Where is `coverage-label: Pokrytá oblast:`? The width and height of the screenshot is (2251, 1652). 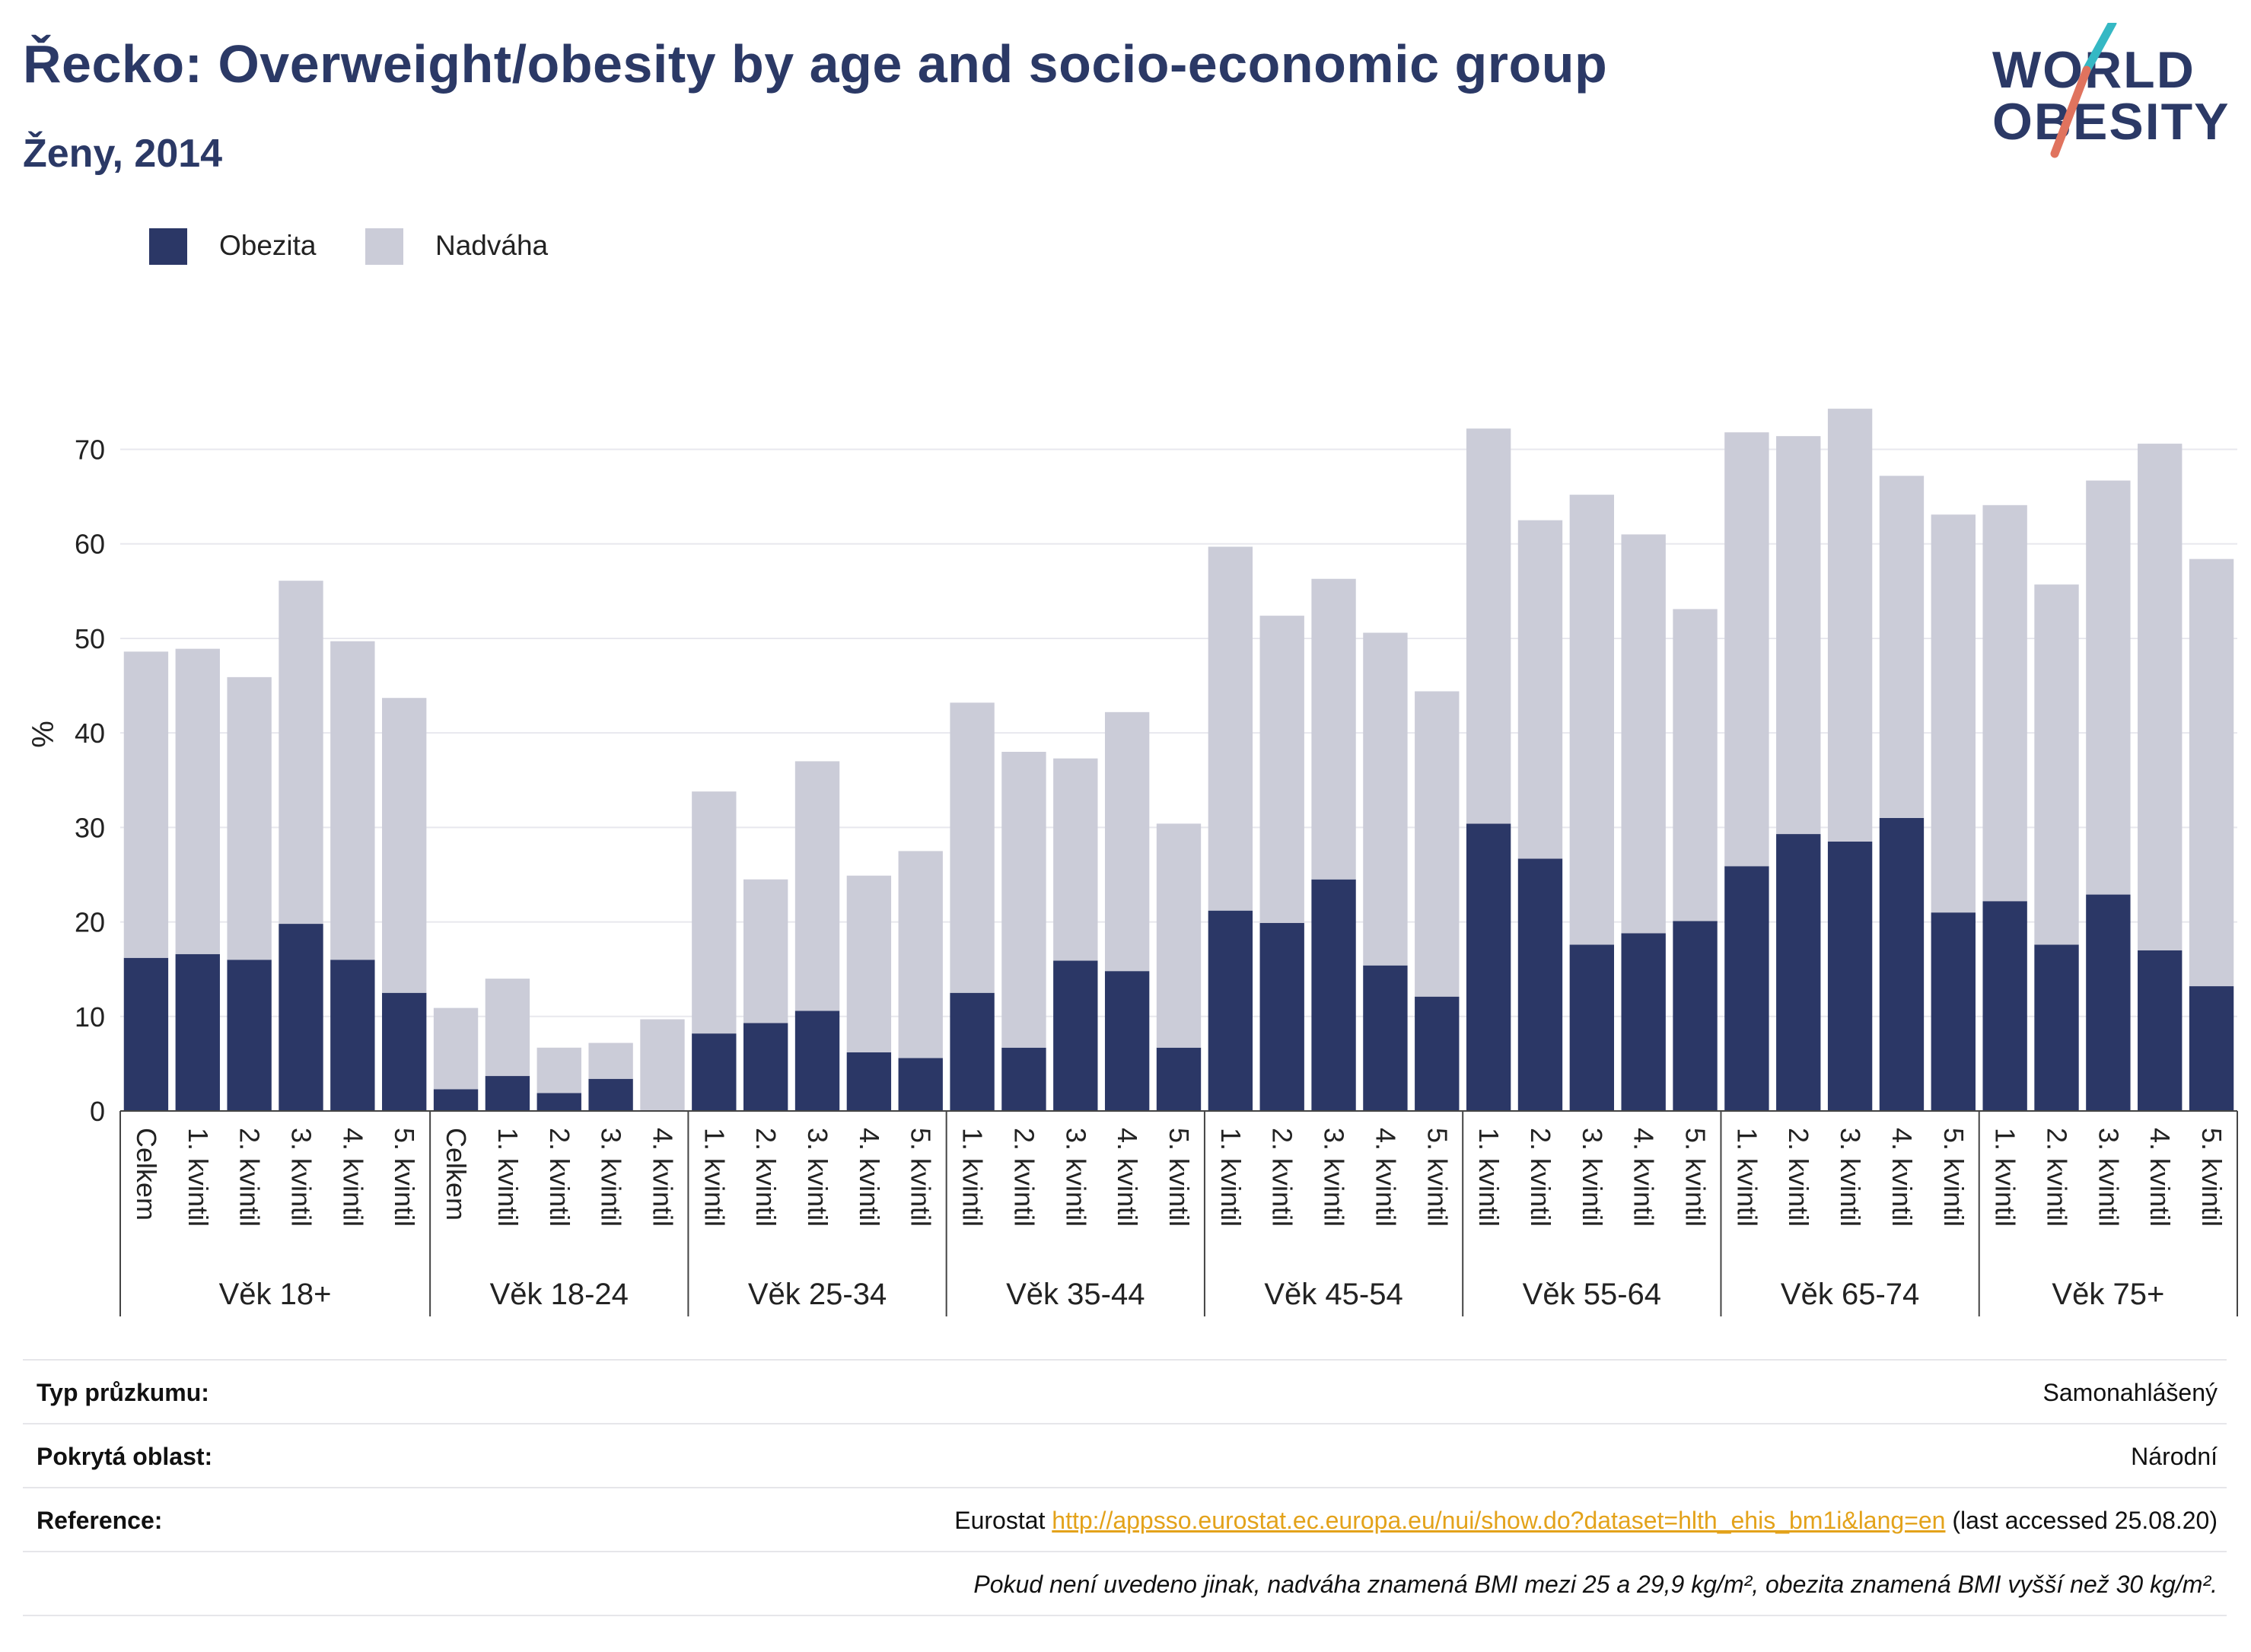 coverage-label: Pokrytá oblast: is located at coordinates (125, 1456).